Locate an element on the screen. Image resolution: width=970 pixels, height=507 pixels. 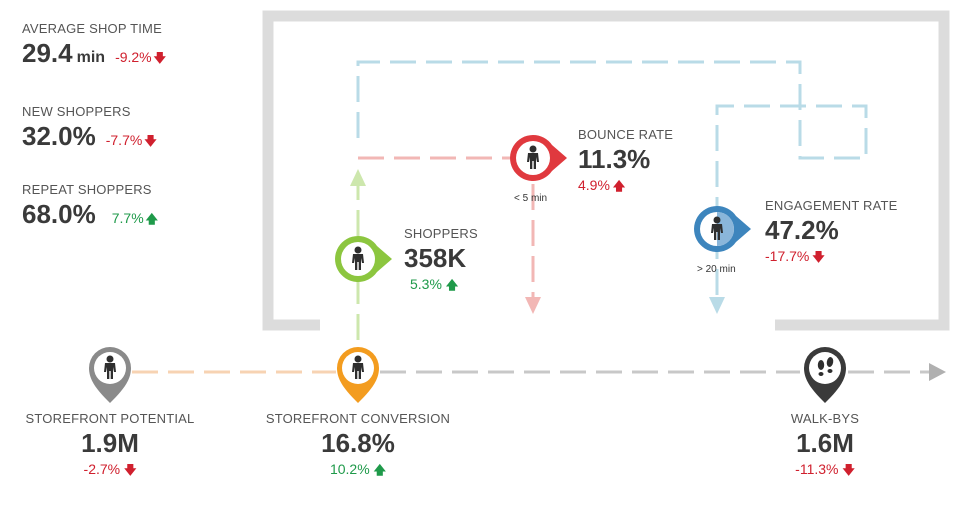
avg-shop-time-unit: min is located at coordinates (91, 57).